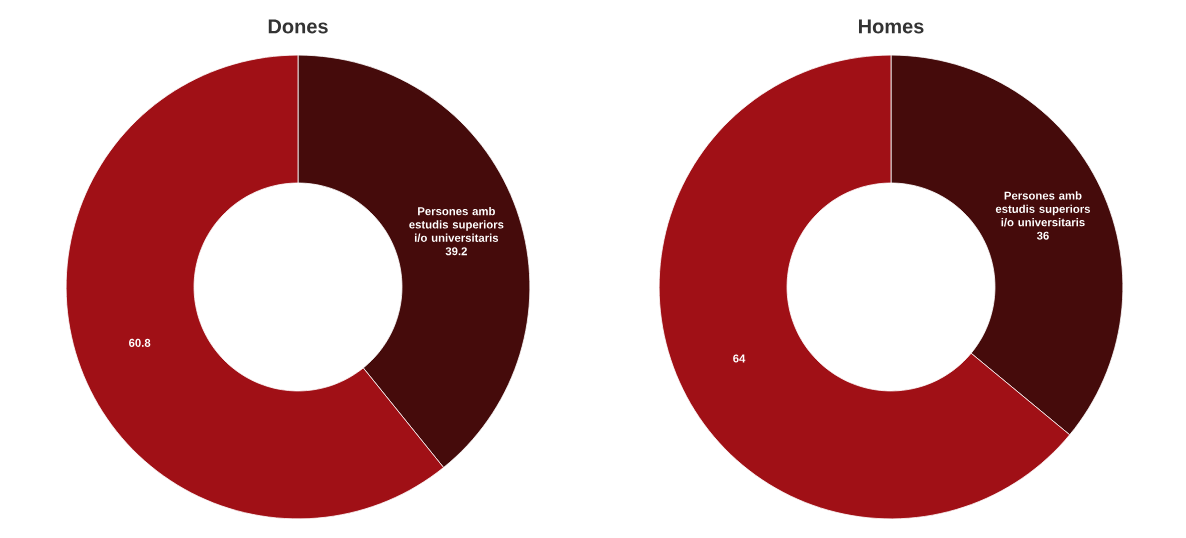 The width and height of the screenshot is (1186, 538). What do you see at coordinates (1042, 235) in the screenshot?
I see `data-label: 36` at bounding box center [1042, 235].